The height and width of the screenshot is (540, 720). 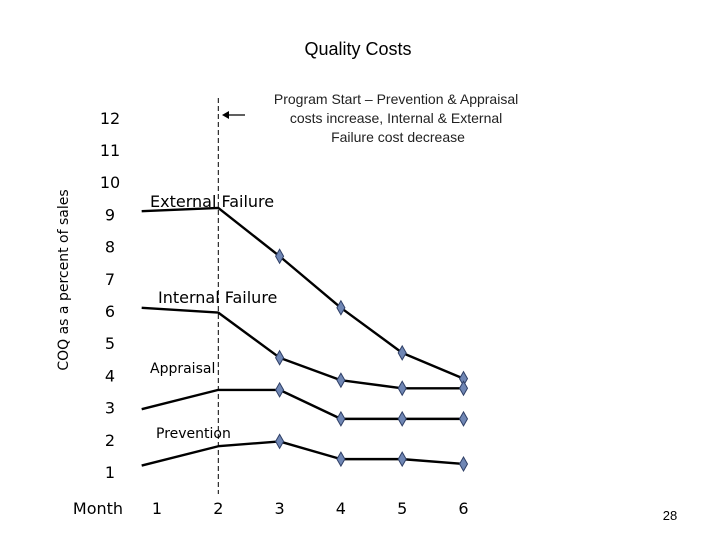 I want to click on series-label-external-failure: External Failure, so click(x=212, y=201).